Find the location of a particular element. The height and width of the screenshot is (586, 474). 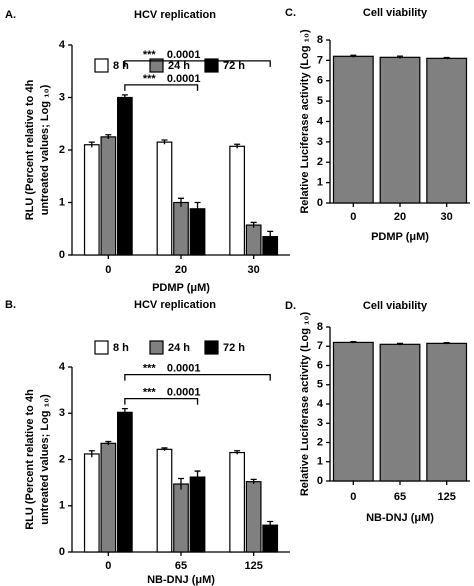

panel-label: C. is located at coordinates (290, 13).